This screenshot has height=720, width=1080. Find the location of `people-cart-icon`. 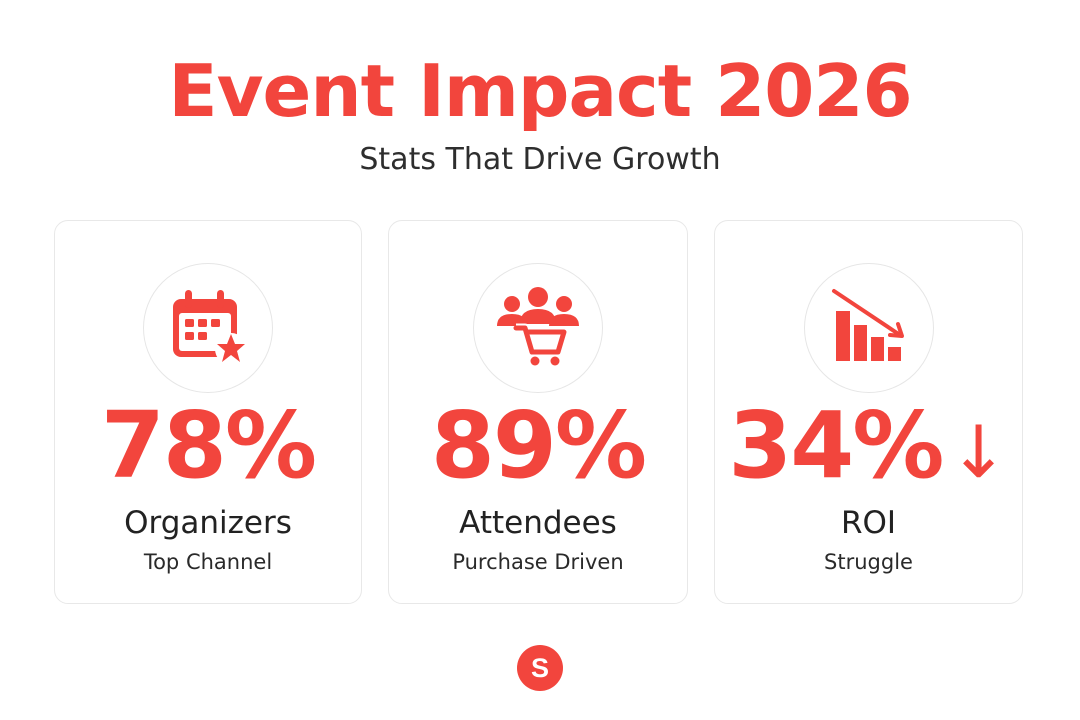

people-cart-icon is located at coordinates (538, 326).